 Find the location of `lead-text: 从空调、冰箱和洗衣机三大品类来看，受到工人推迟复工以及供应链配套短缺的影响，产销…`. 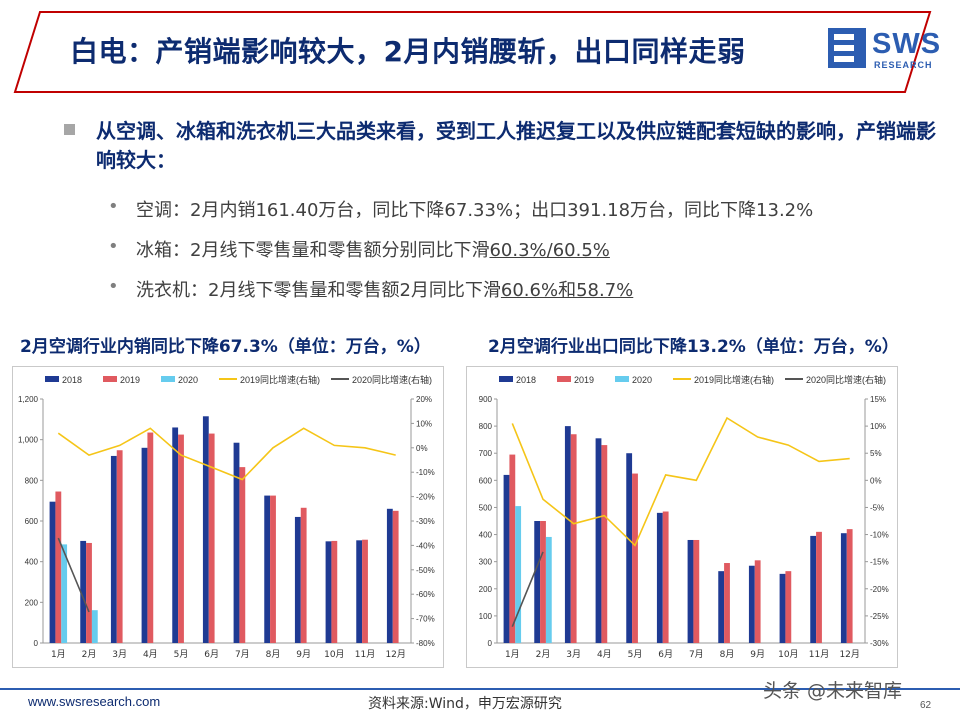

lead-text: 从空调、冰箱和洗衣机三大品类来看，受到工人推迟复工以及供应链配套短缺的影响，产销… is located at coordinates (516, 145).